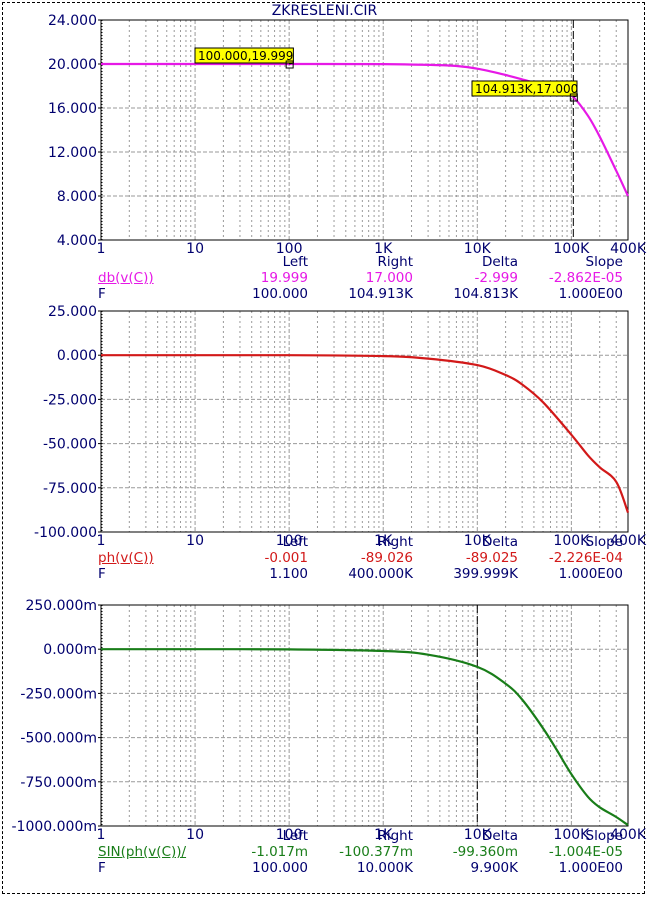  Describe the element at coordinates (384, 868) in the screenshot. I see `x-value: 10.000K` at that location.